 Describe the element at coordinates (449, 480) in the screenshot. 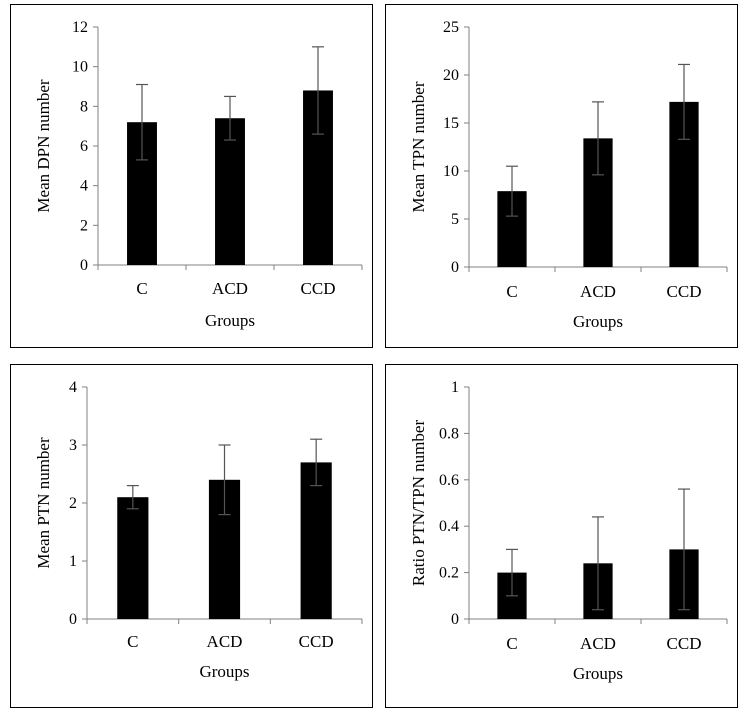

I see `y-tick-label: 0.6` at that location.